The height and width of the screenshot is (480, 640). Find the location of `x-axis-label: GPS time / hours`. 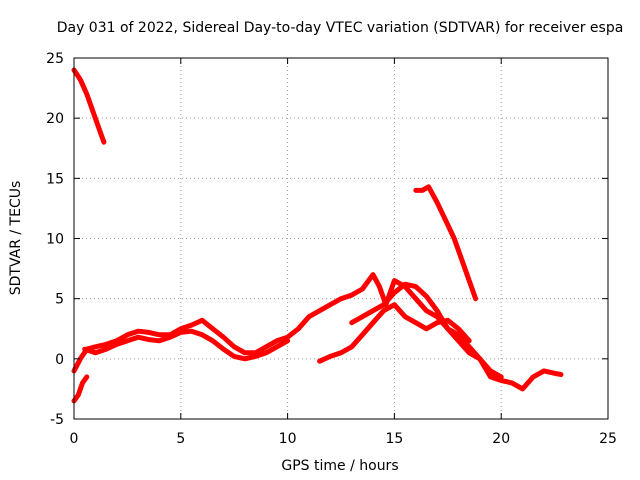

x-axis-label: GPS time / hours is located at coordinates (339, 466).